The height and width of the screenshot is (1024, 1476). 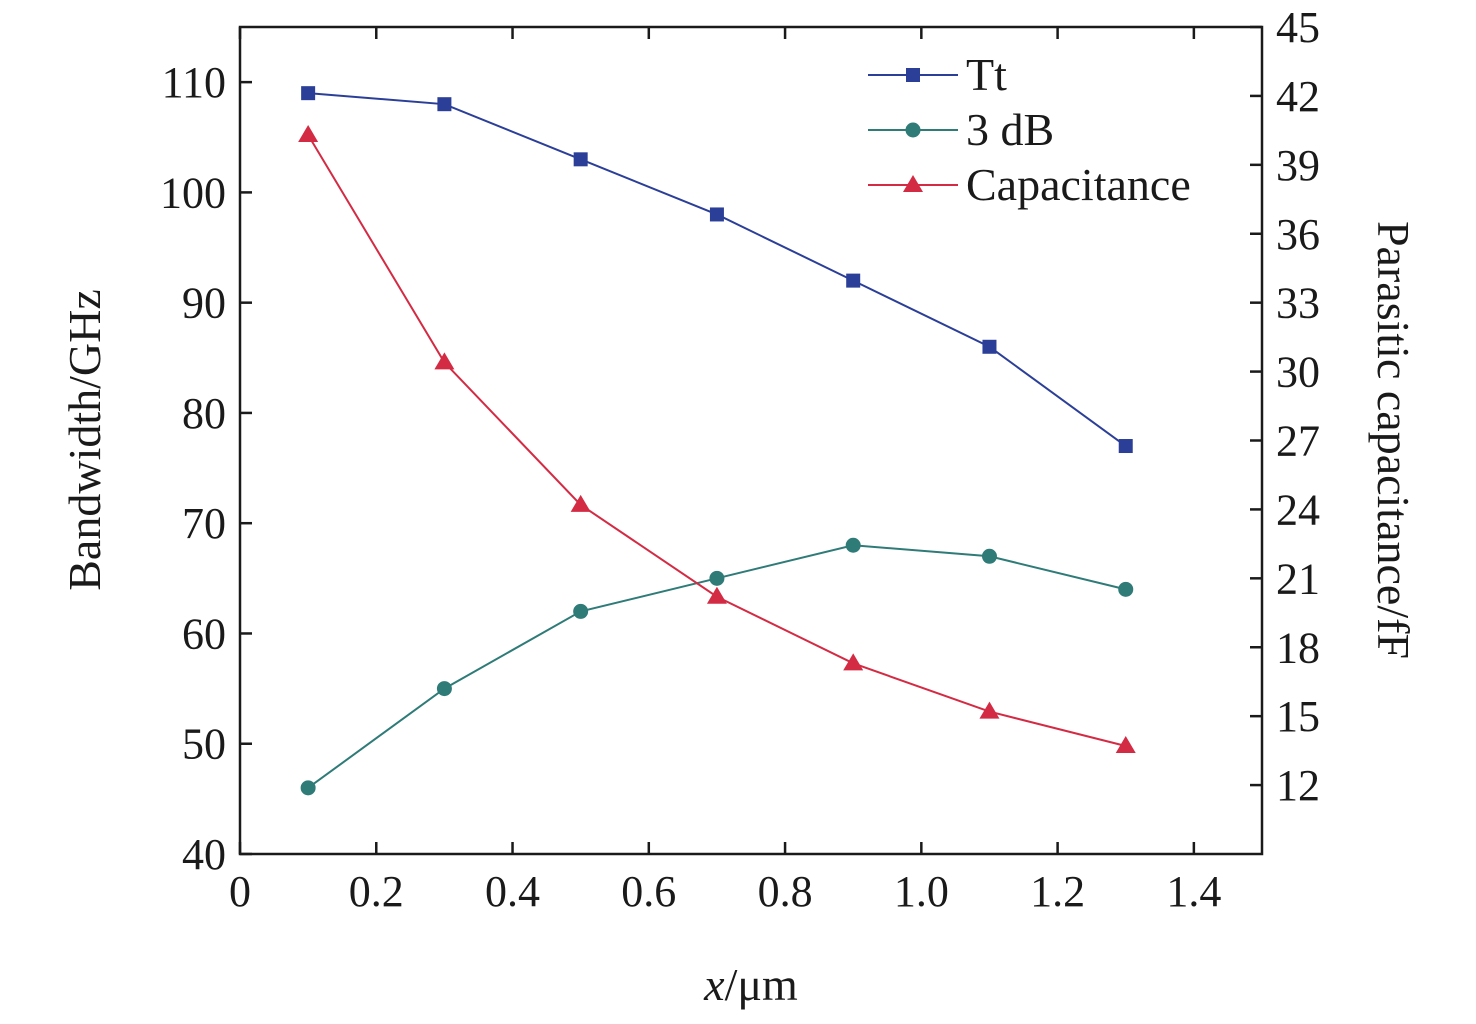 I want to click on x-tick-label: 1.4, so click(x=1193, y=891).